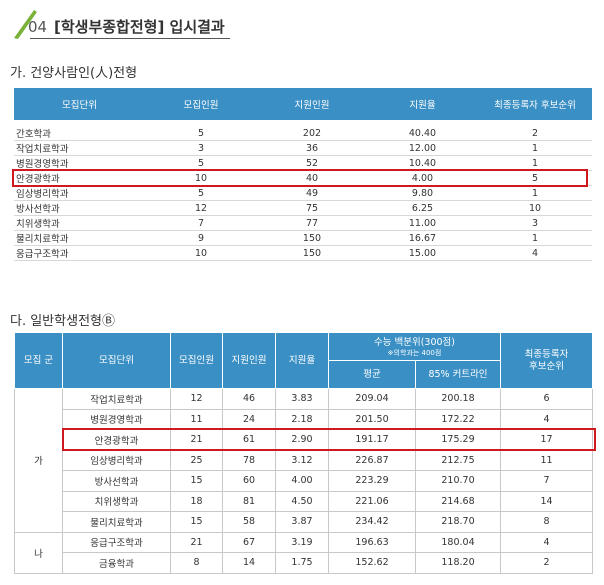 The image size is (604, 585). I want to click on table-row: 나 응급구조학과 21 67 3.19 196.63 180.04 4, so click(304, 552).